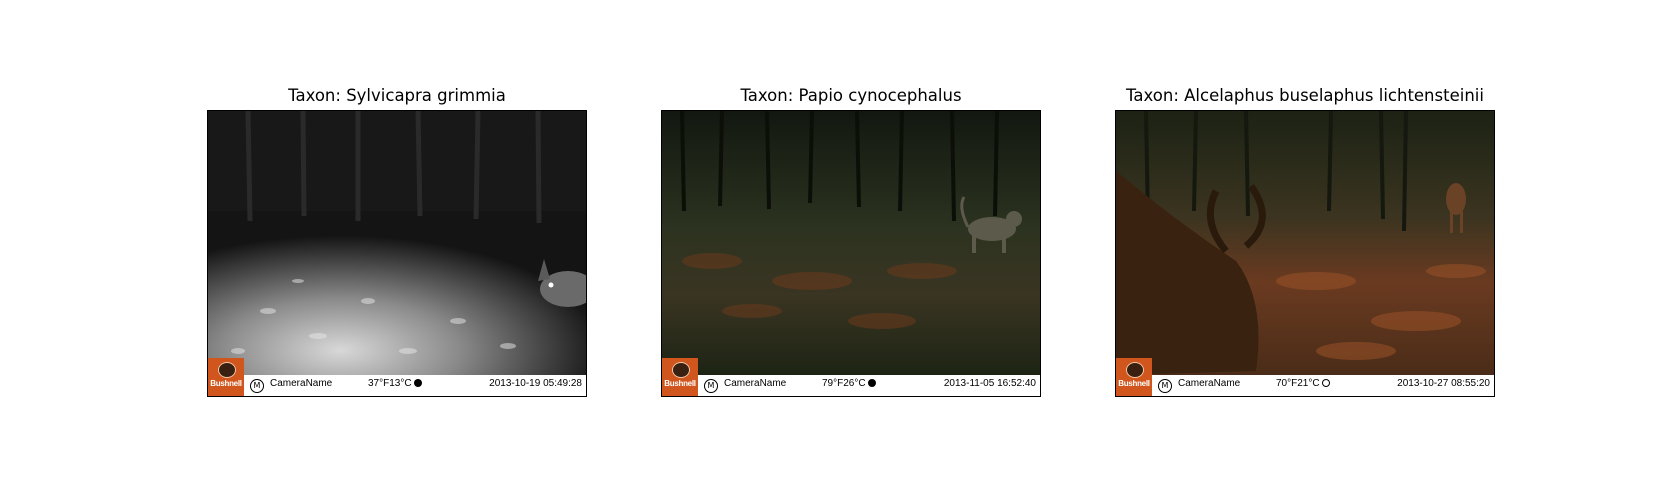 The height and width of the screenshot is (498, 1657). Describe the element at coordinates (1305, 243) in the screenshot. I see `camera-trap-photo-woodland` at that location.